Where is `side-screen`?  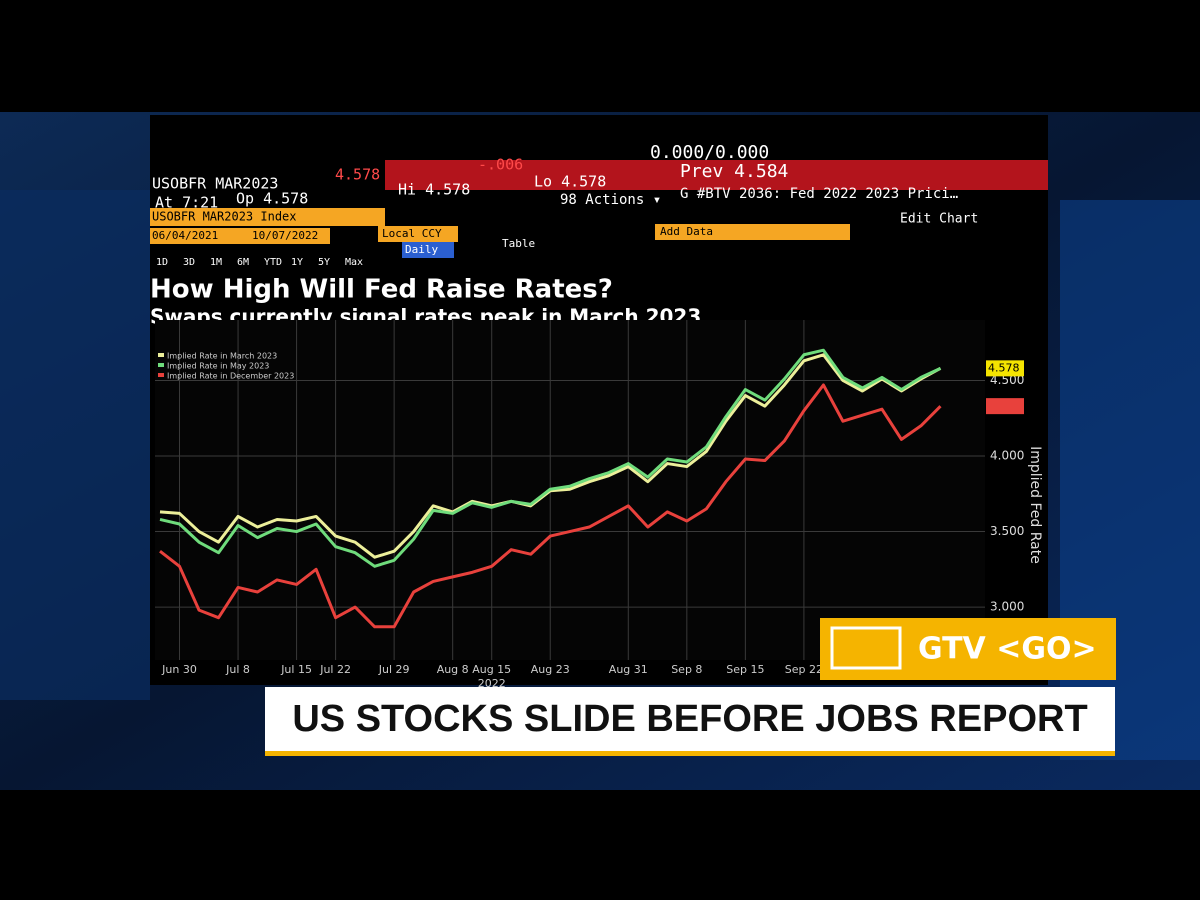 side-screen is located at coordinates (75, 445).